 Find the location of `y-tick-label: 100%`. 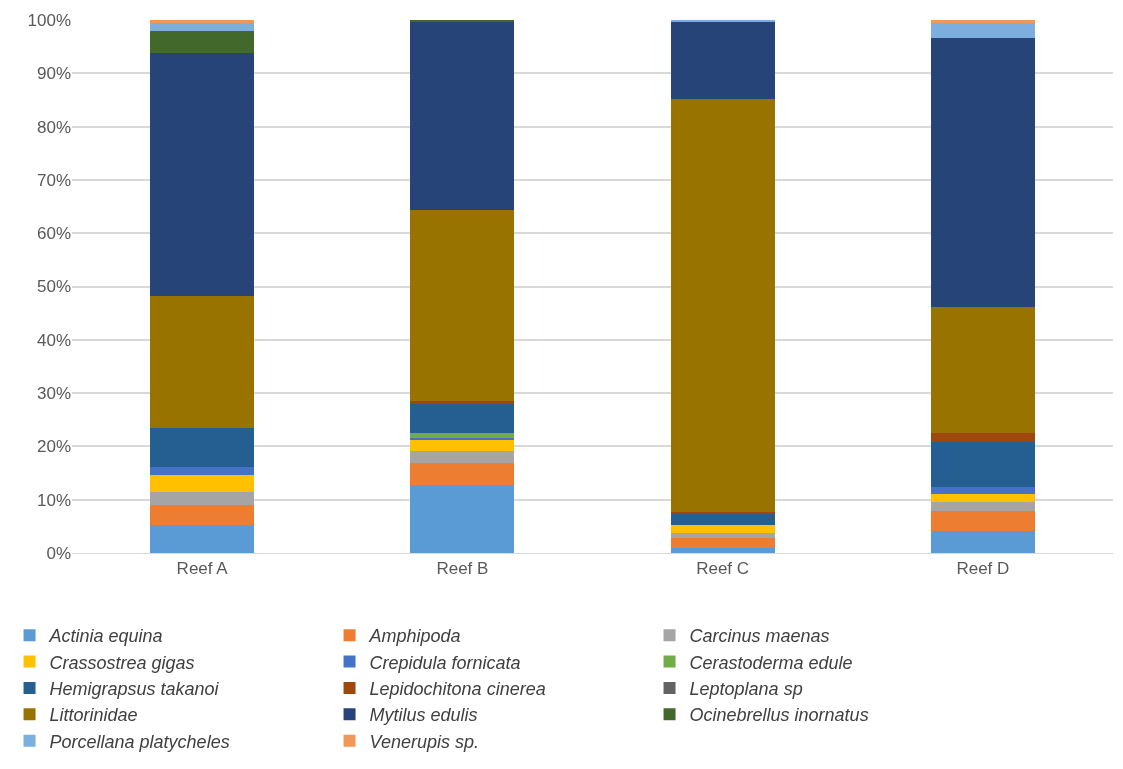

y-tick-label: 100% is located at coordinates (49, 20).